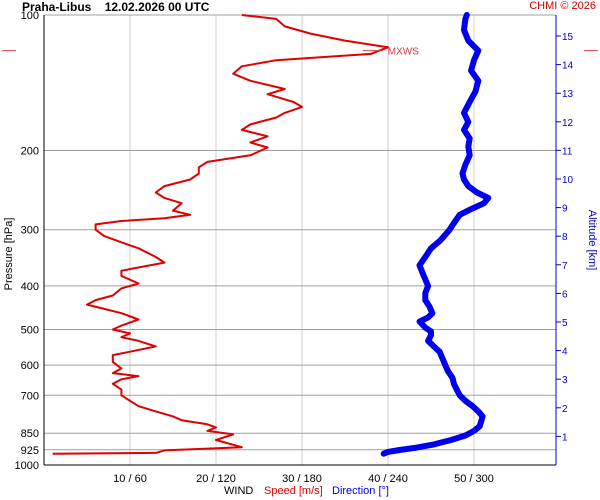 This screenshot has width=600, height=500. Describe the element at coordinates (565, 380) in the screenshot. I see `altitude-tick-label: 3` at that location.